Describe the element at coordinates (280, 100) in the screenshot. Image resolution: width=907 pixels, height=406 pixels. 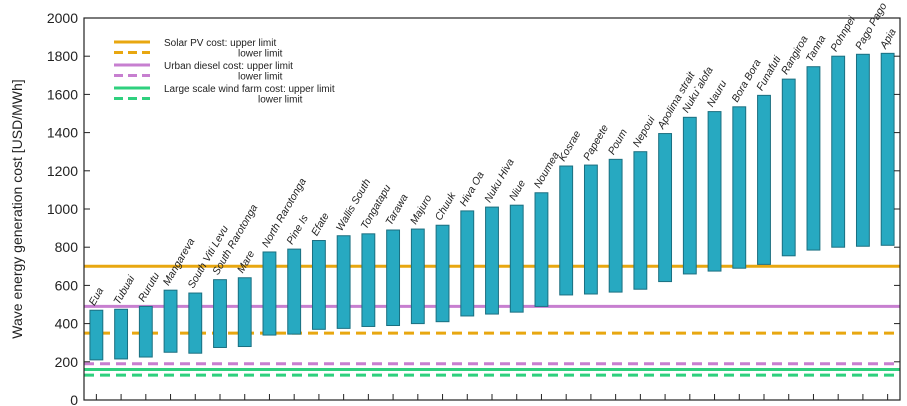
I see `legend-label-5: lower limit` at that location.